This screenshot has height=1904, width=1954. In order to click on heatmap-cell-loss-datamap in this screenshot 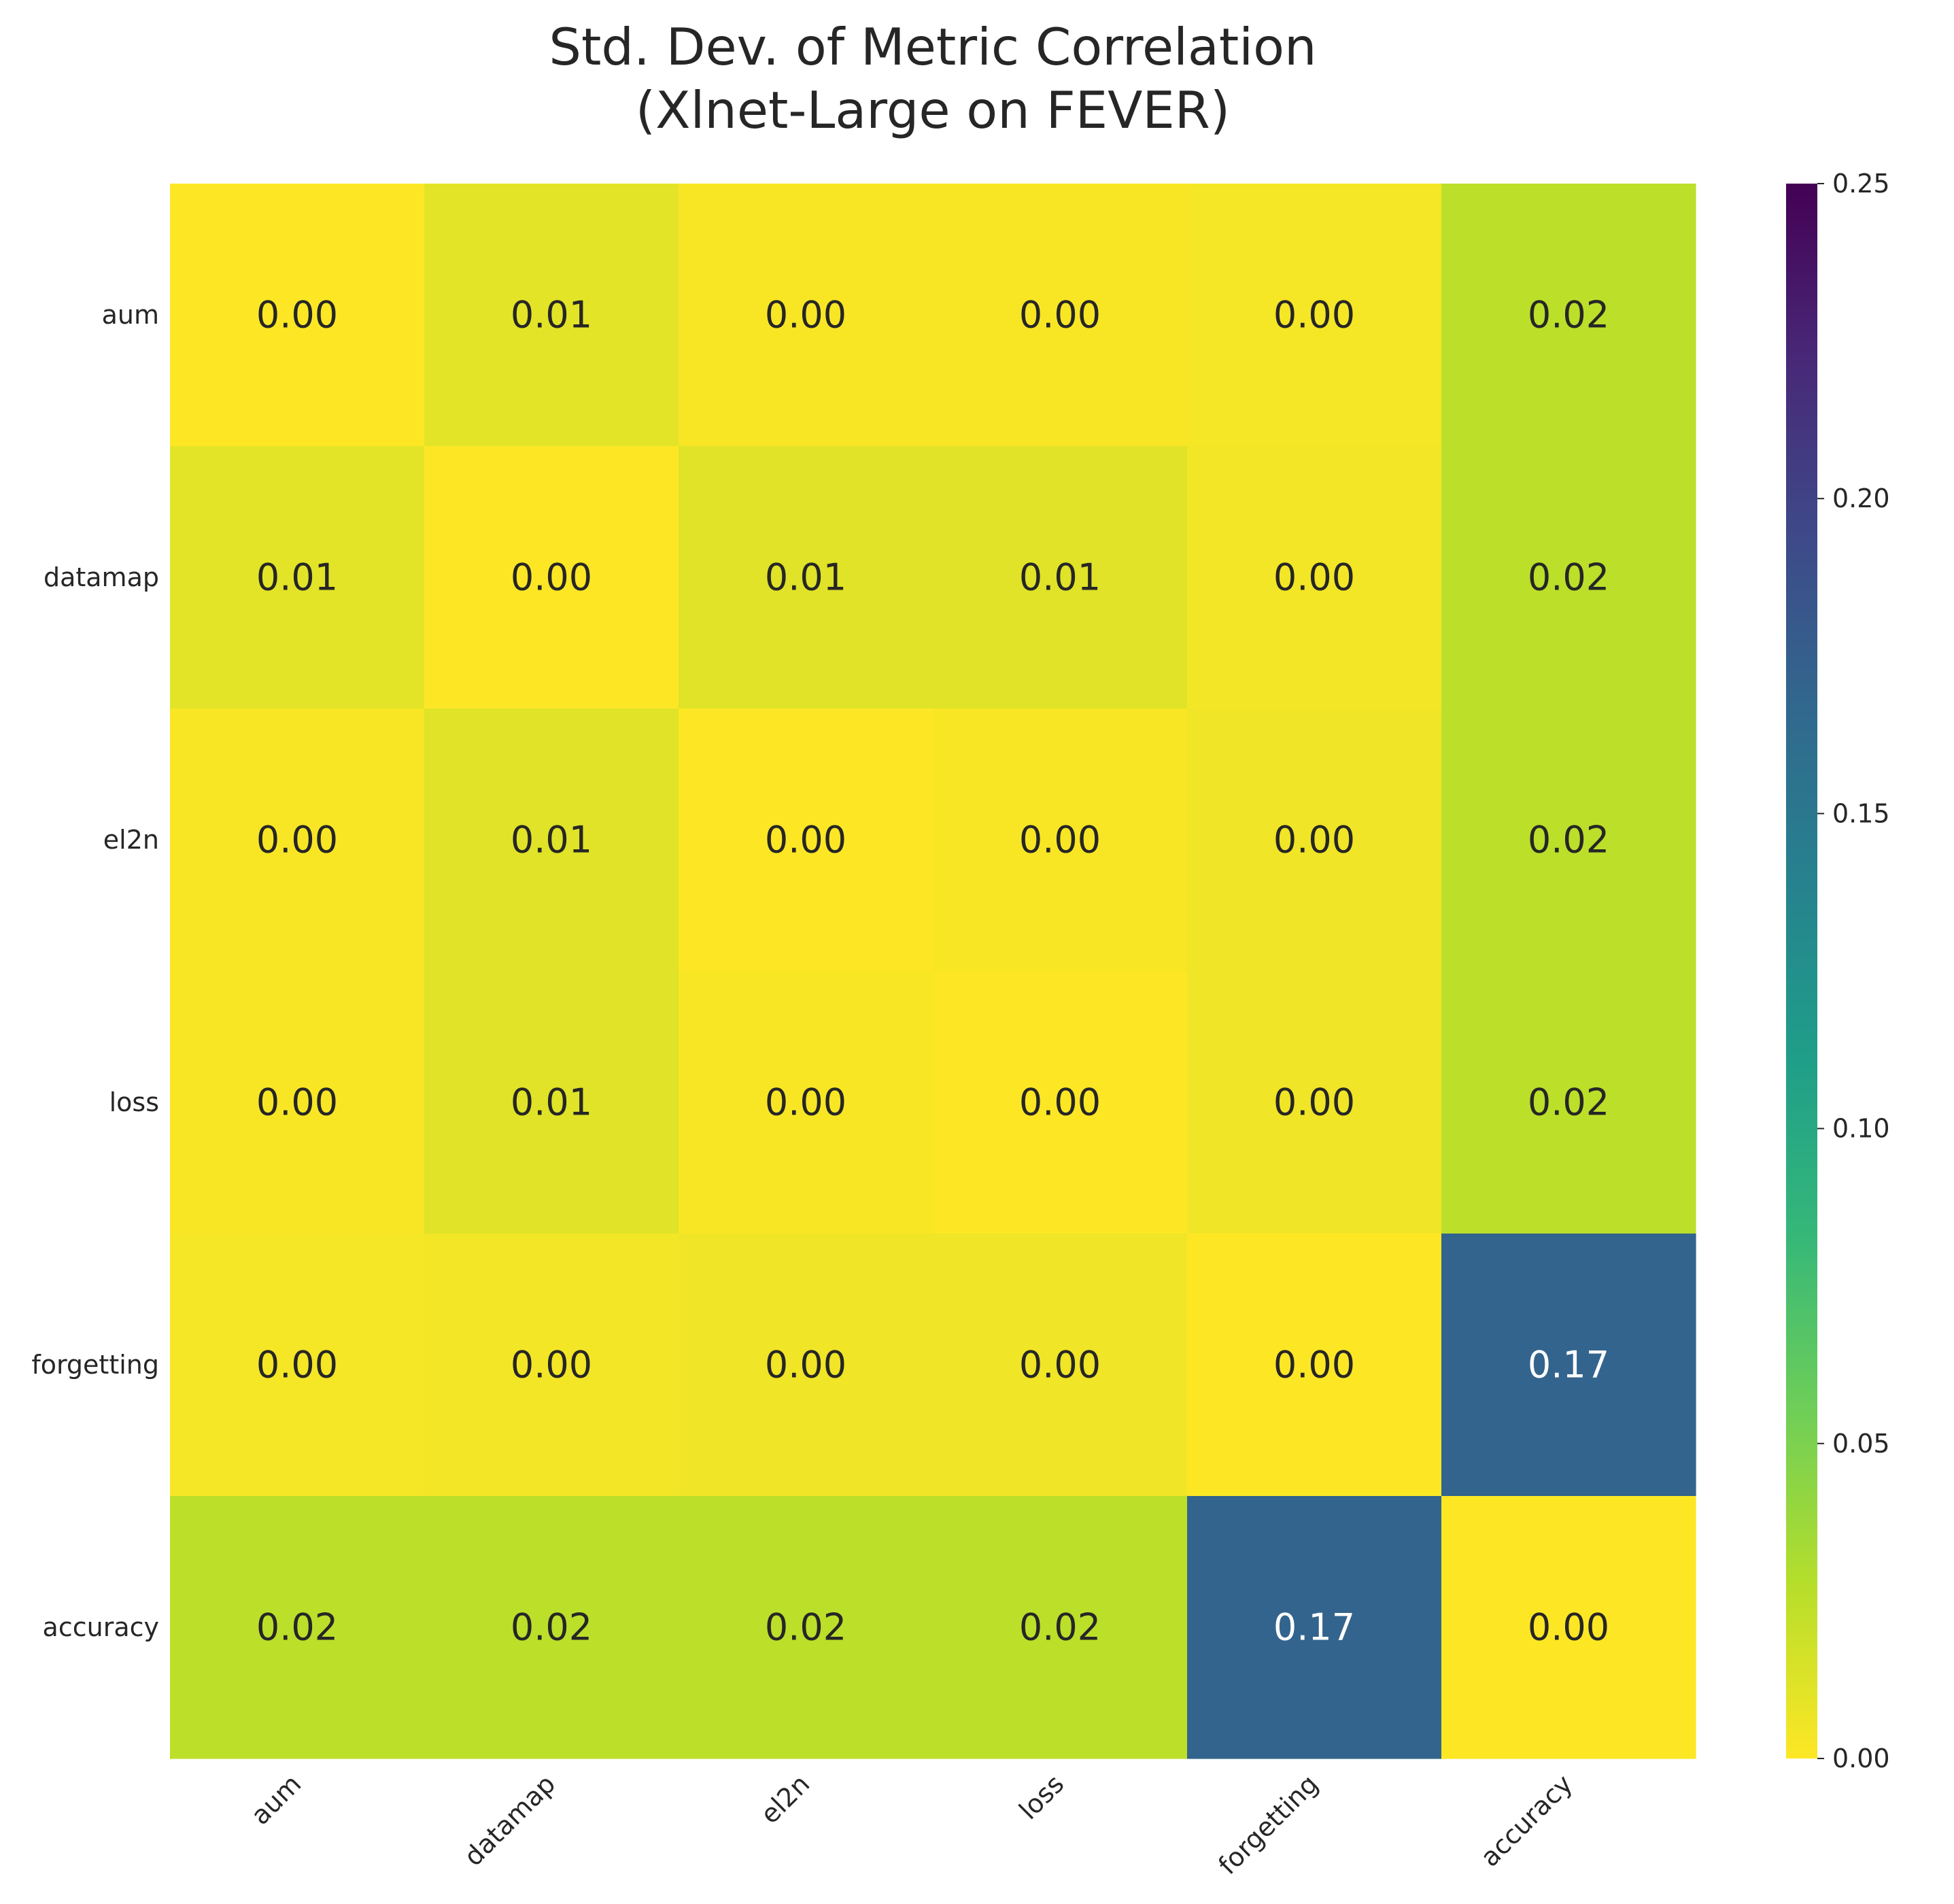, I will do `click(551, 1103)`.